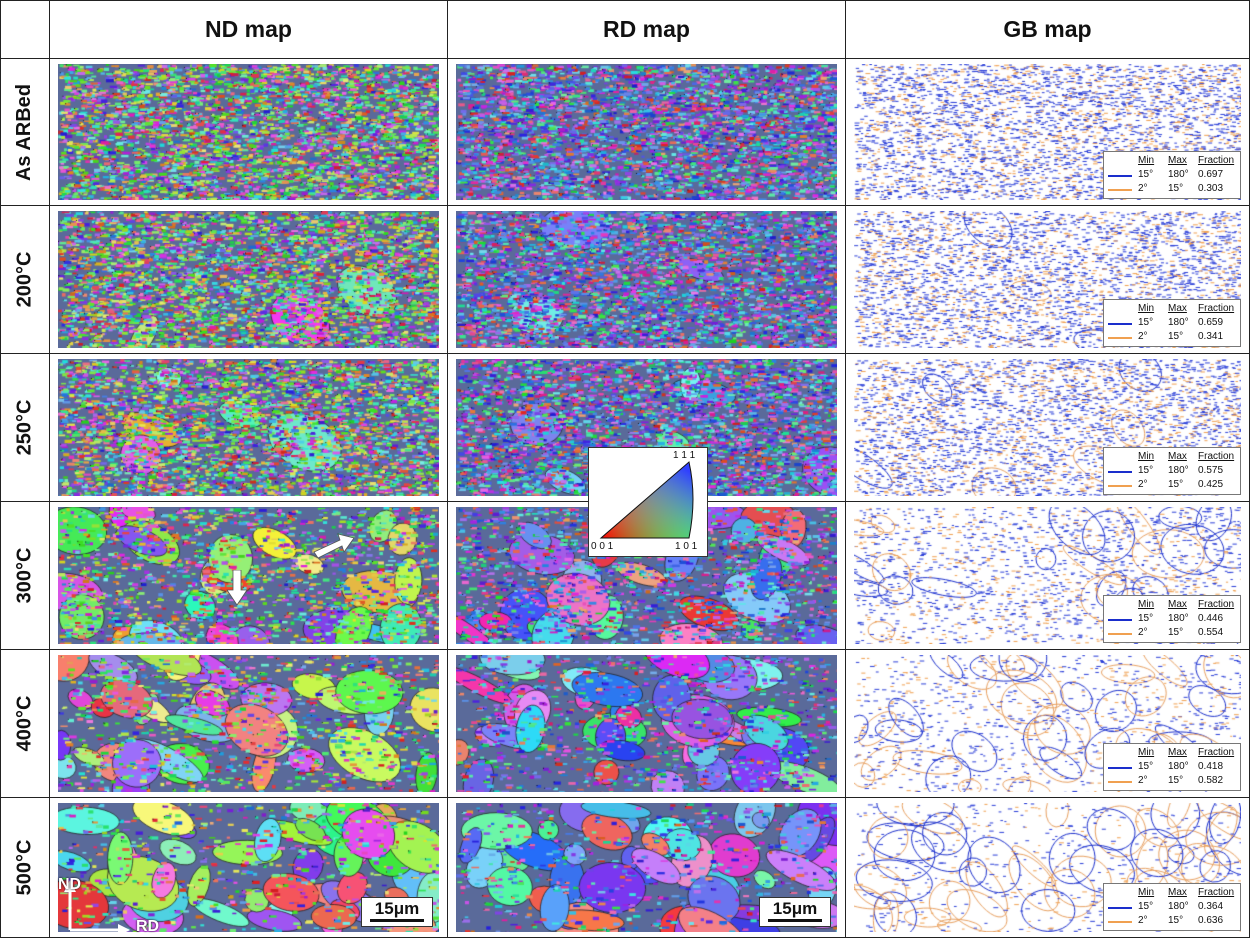 The width and height of the screenshot is (1250, 938). I want to click on legend-row-low: 2° 15° 0.554, so click(1172, 634).